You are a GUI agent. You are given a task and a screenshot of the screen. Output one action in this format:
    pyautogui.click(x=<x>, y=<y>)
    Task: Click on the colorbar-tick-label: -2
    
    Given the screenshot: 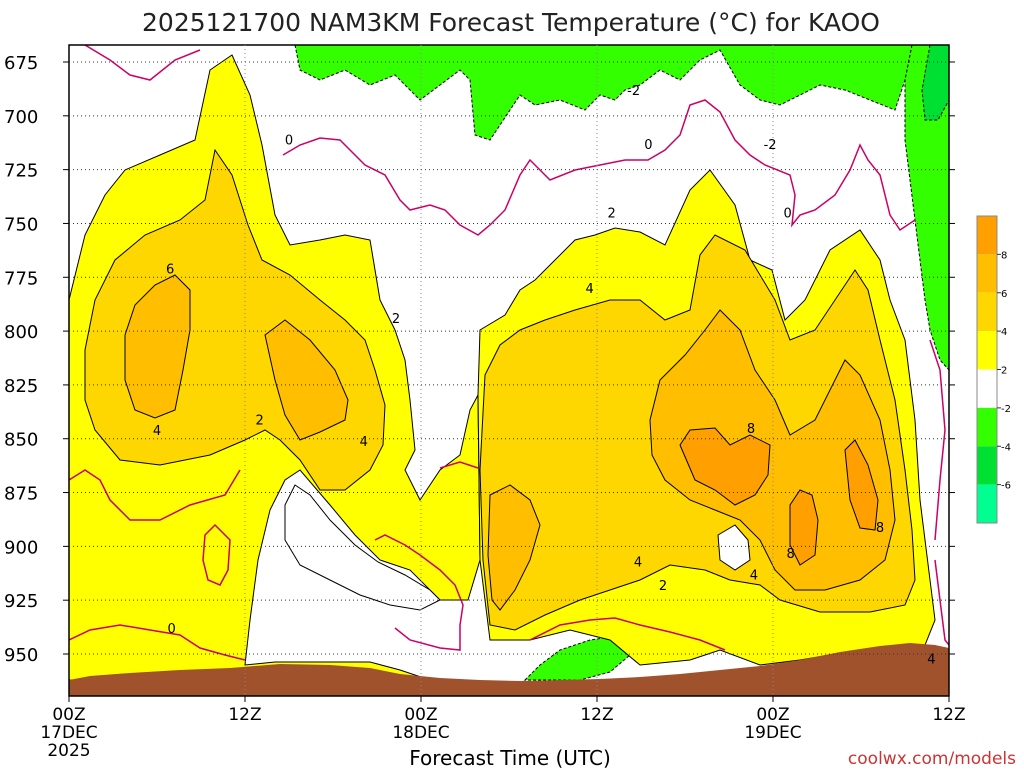 What is the action you would take?
    pyautogui.click(x=1006, y=409)
    